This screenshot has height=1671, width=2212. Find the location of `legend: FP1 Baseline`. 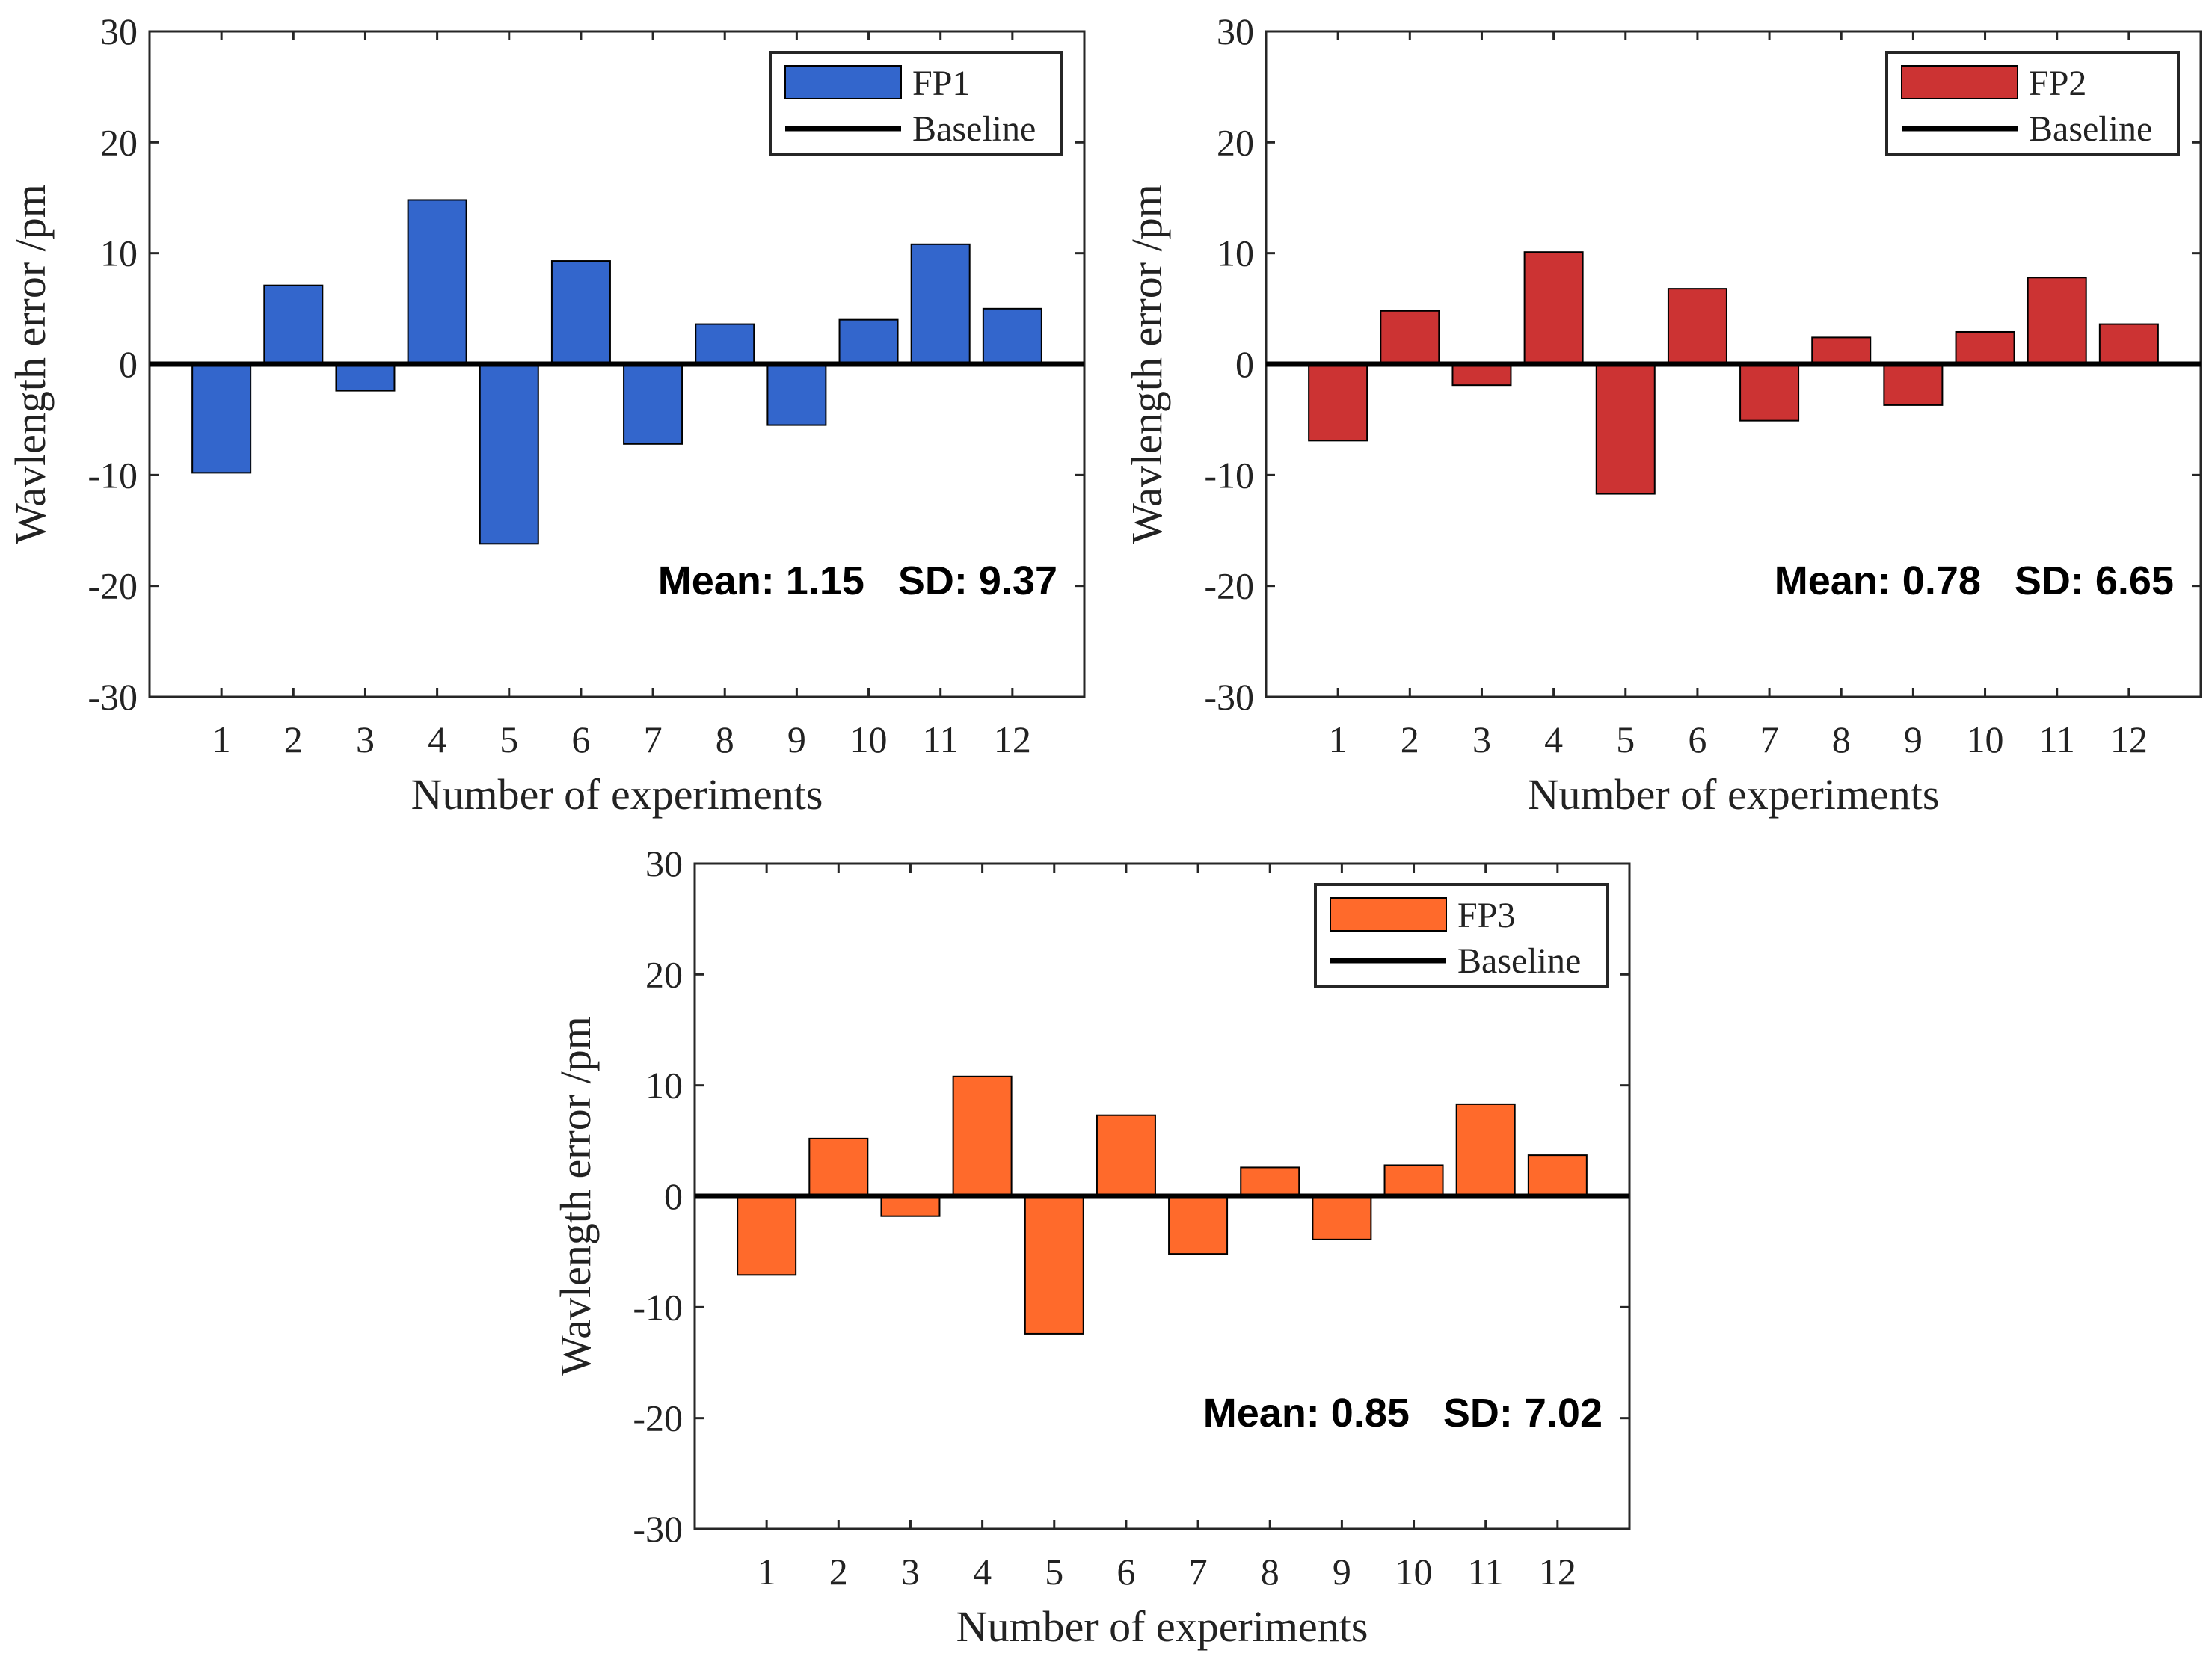

legend: FP1 Baseline is located at coordinates (916, 103).